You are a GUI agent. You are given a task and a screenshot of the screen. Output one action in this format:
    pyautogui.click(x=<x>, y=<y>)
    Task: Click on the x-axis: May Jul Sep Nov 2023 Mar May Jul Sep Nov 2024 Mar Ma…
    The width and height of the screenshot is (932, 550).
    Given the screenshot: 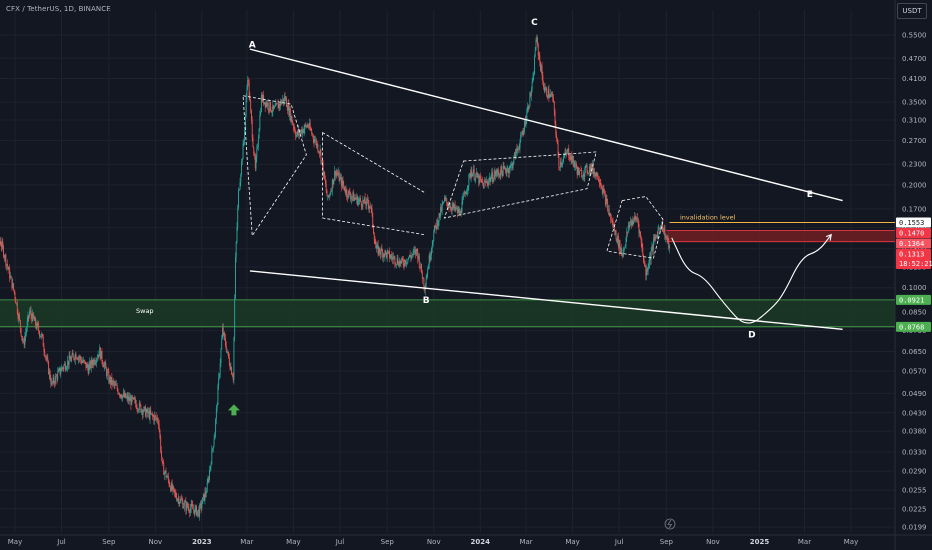 What is the action you would take?
    pyautogui.click(x=433, y=532)
    